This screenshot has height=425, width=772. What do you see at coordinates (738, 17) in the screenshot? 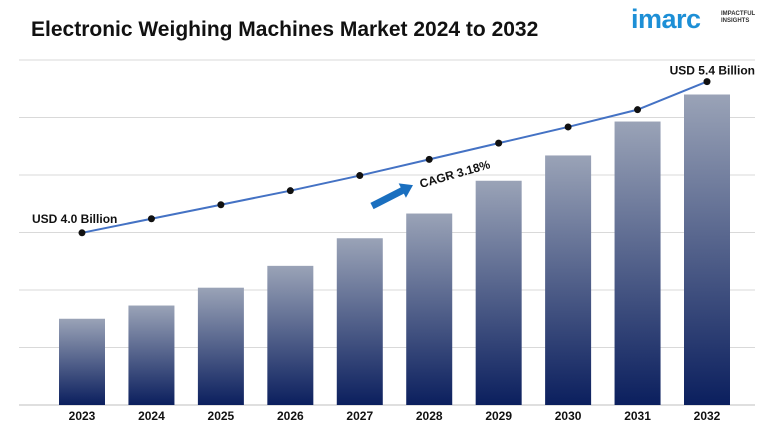
I see `logo-tagline: IMPACTFUL INSIGHTS` at bounding box center [738, 17].